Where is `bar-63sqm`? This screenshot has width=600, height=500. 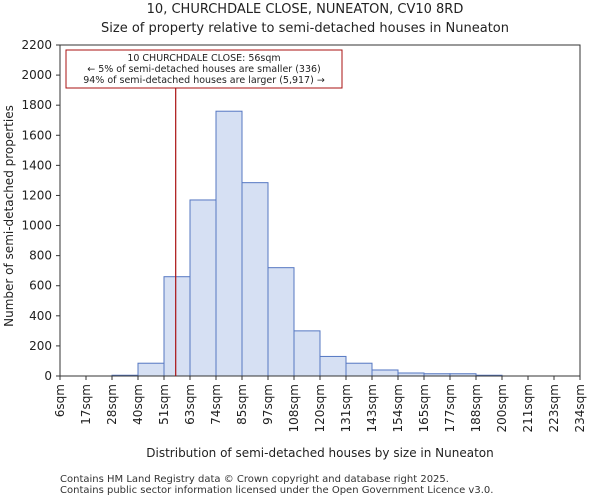
bar-63sqm is located at coordinates (203, 288).